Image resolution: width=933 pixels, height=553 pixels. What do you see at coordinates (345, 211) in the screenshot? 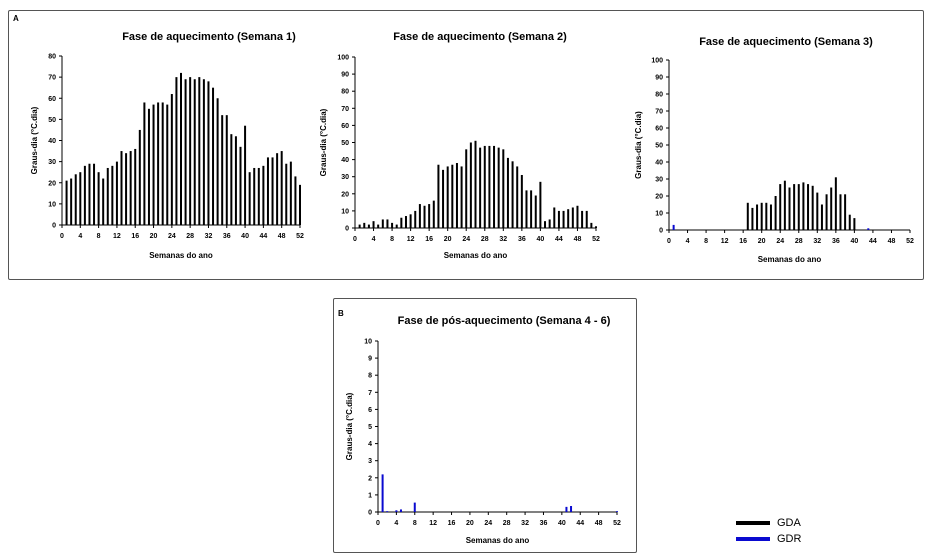
I see `y-tick-label: 10` at bounding box center [345, 211].